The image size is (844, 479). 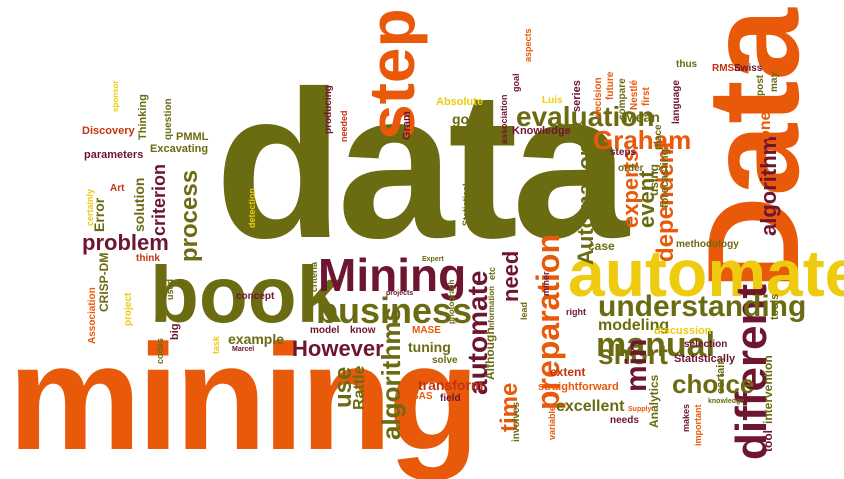 What do you see at coordinates (516, 421) in the screenshot?
I see `word-involves: involves` at bounding box center [516, 421].